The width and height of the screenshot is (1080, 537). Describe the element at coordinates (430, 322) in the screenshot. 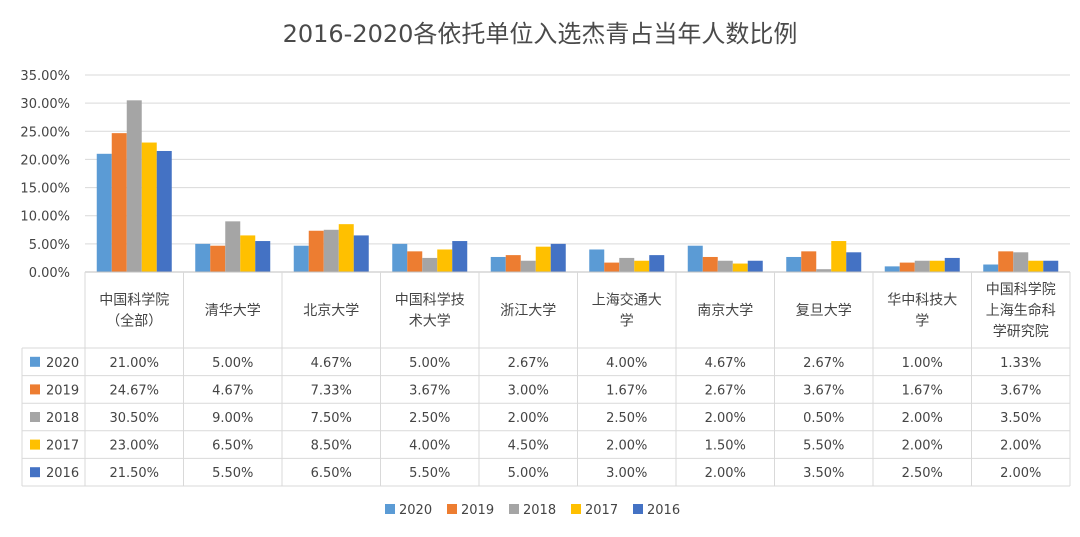

I see `category-label: 术大学` at that location.